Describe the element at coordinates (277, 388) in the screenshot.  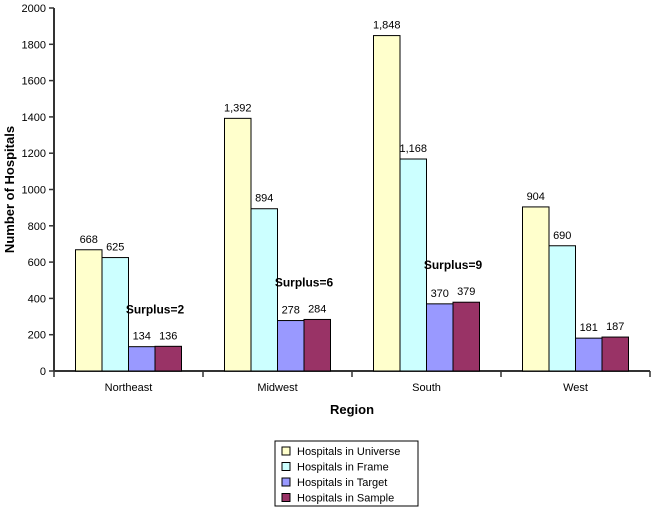
I see `x-tick-label: Midwest` at that location.